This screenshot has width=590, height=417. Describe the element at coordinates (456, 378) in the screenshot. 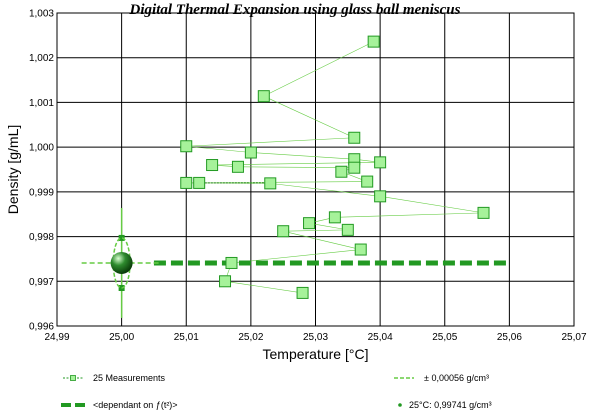

I see `legend-entry-label: ± 0,00056 g/cm³` at that location.